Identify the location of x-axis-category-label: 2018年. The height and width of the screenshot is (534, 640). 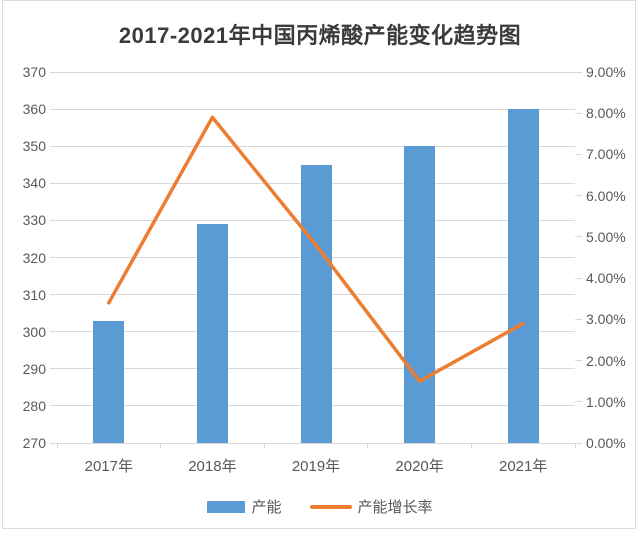
(212, 466).